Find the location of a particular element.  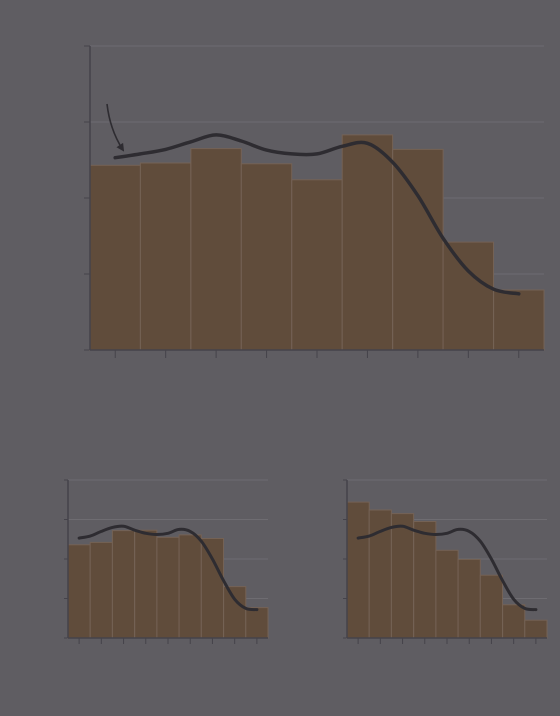

chart-panel-bottom-left is located at coordinates (166, 561).